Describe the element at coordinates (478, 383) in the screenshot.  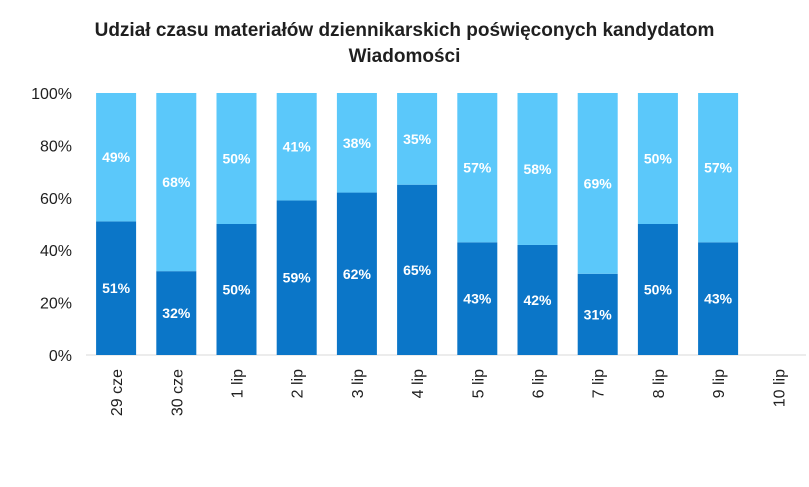
I see `x-tick-label: 5 lip` at that location.